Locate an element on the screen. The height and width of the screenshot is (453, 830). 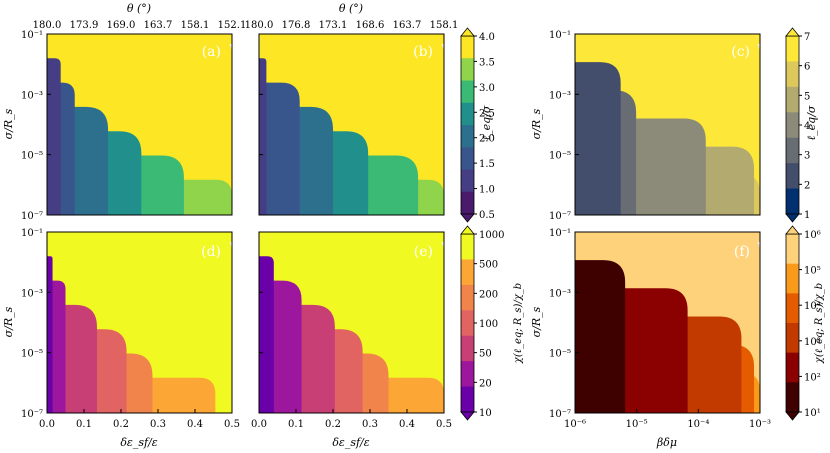
panel-d-frame is located at coordinates (139, 322).